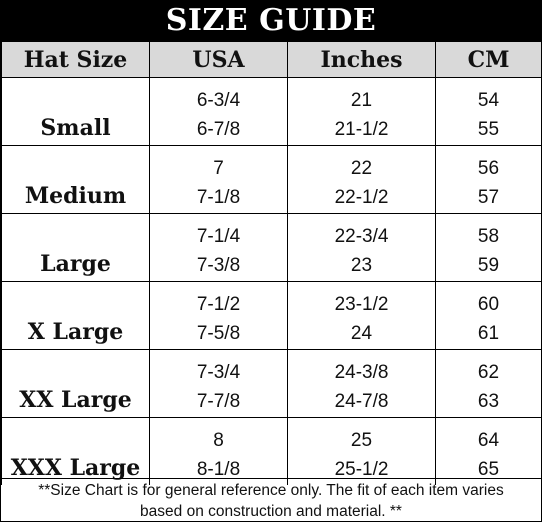  Describe the element at coordinates (361, 231) in the screenshot. I see `inches-cell: 22-3/4` at that location.